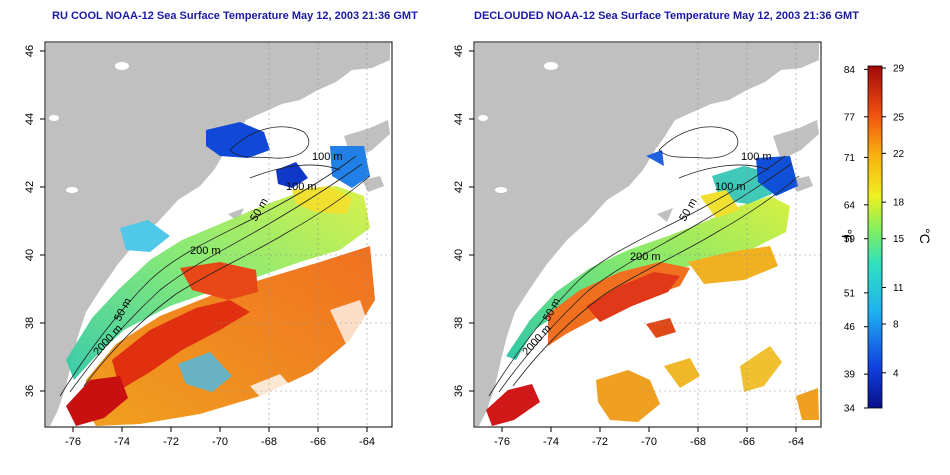  What do you see at coordinates (463, 221) in the screenshot?
I see `right-y-axis: 36 38 40 42 44 46` at bounding box center [463, 221].